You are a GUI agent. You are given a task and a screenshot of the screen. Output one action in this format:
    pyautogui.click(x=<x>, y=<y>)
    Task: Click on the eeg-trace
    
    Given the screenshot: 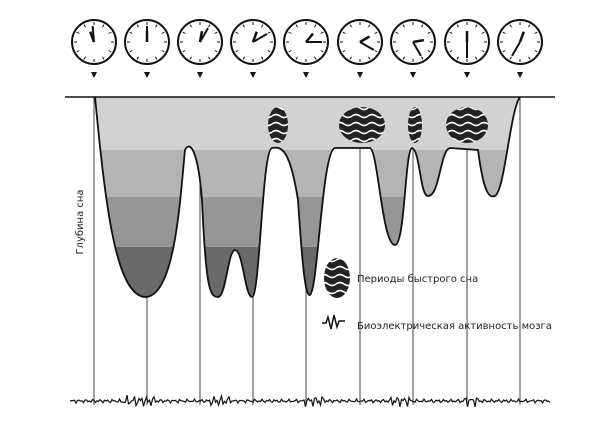 What is the action you would take?
    pyautogui.click(x=310, y=400)
    